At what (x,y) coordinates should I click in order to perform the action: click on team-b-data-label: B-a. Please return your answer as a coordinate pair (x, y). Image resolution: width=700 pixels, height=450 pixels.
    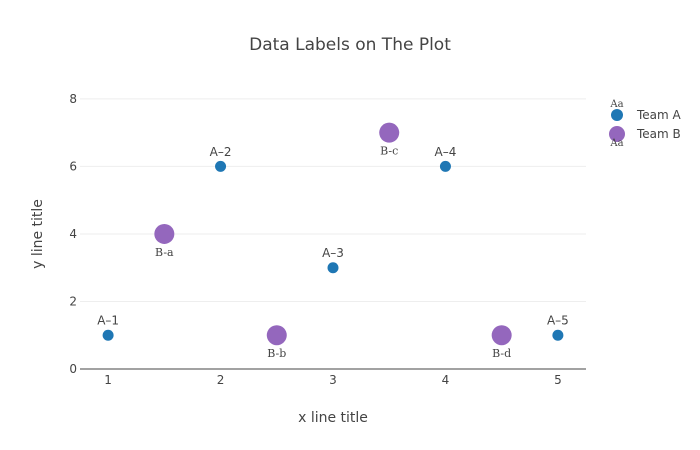
    Looking at the image, I should click on (164, 252).